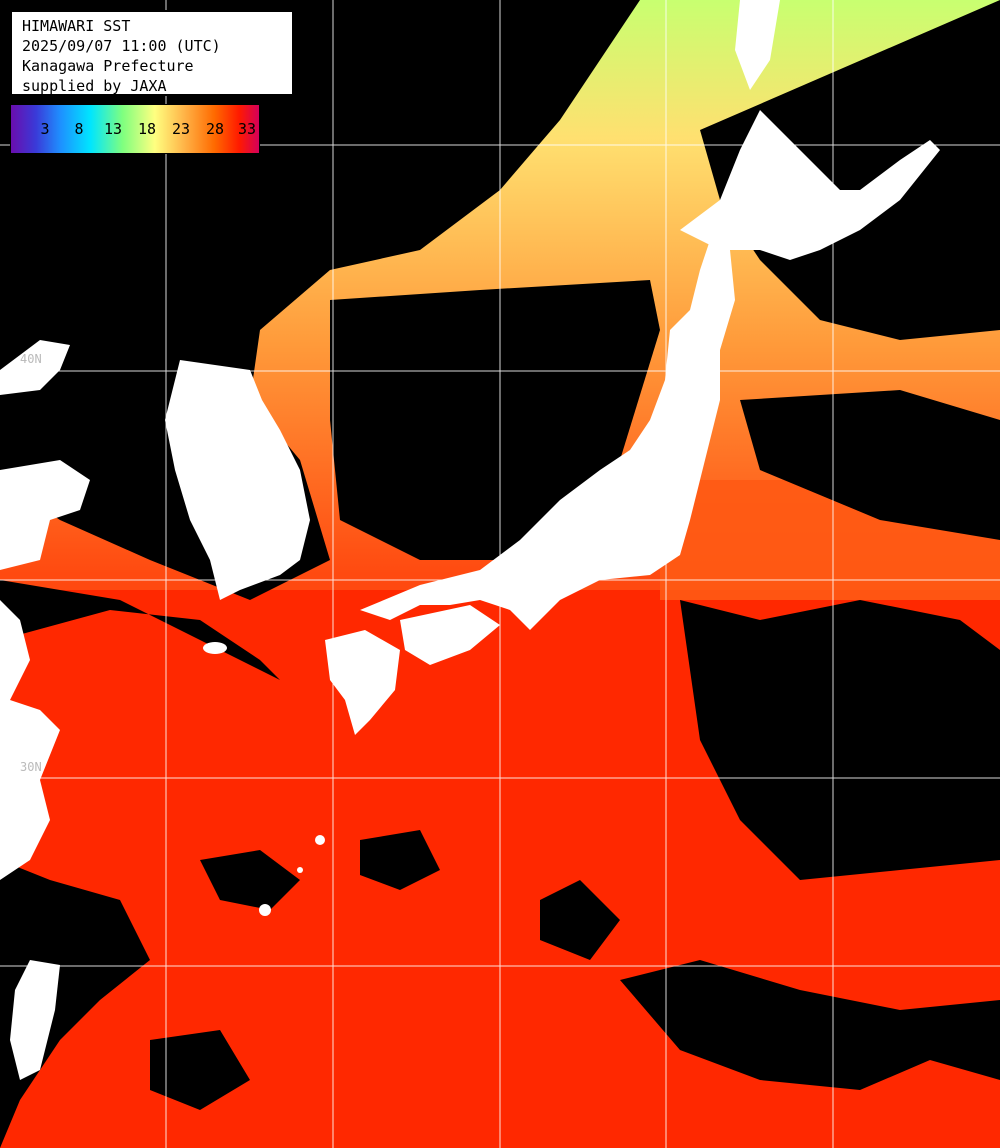 Image resolution: width=1000 pixels, height=1148 pixels. I want to click on honshu-landmass, so click(547, 435).